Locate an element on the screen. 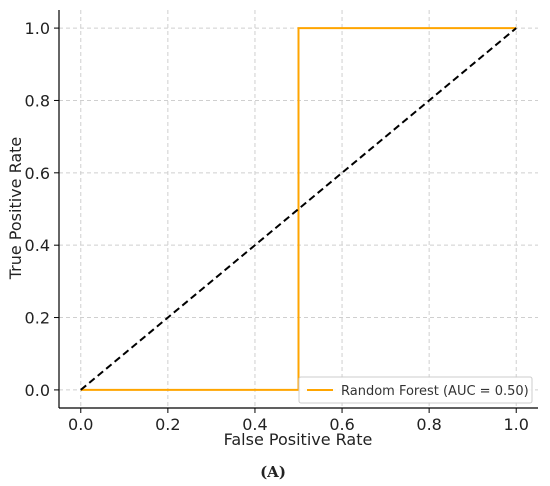  legend: Random Forest (AUC = 0.50) is located at coordinates (415, 390).